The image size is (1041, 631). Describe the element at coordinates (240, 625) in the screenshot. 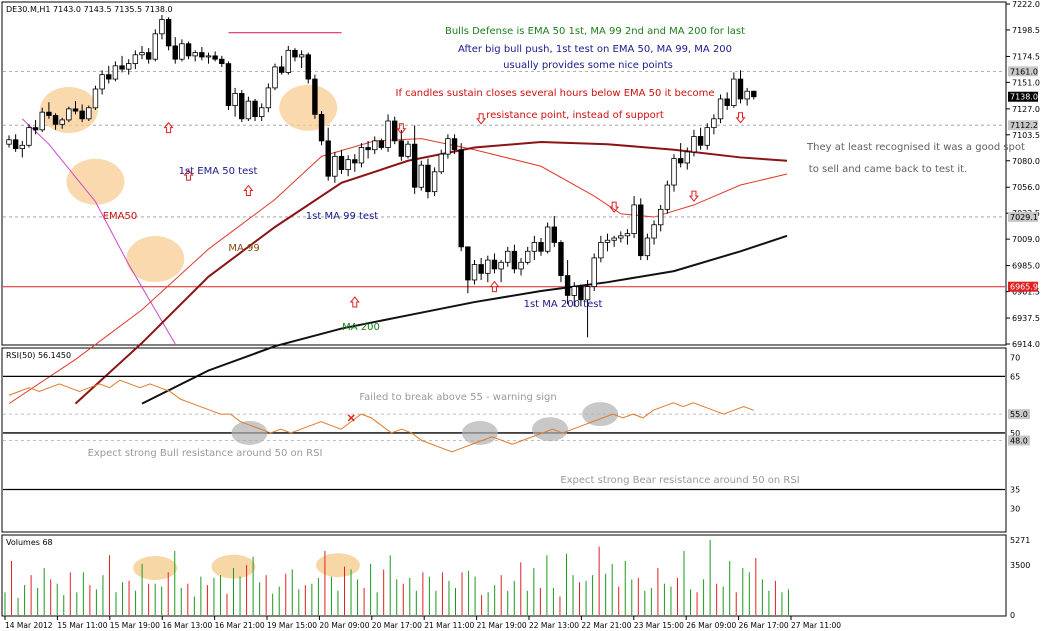

I see `time-tick-label: 16 Mar 21:00` at that location.